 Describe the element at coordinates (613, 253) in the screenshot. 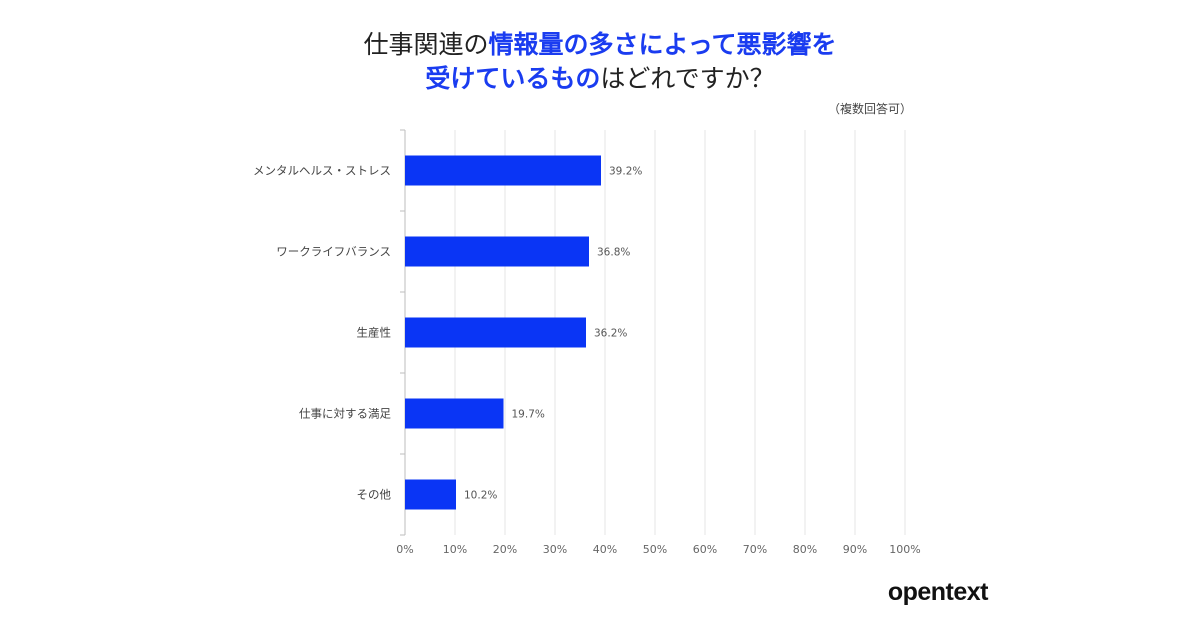

I see `data-label: 36.8%` at that location.